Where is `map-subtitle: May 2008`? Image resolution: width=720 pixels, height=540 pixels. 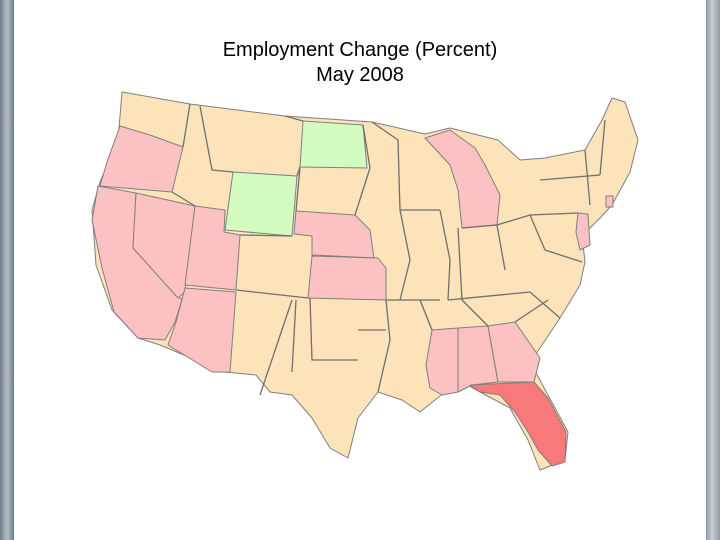
map-subtitle: May 2008 is located at coordinates (360, 75).